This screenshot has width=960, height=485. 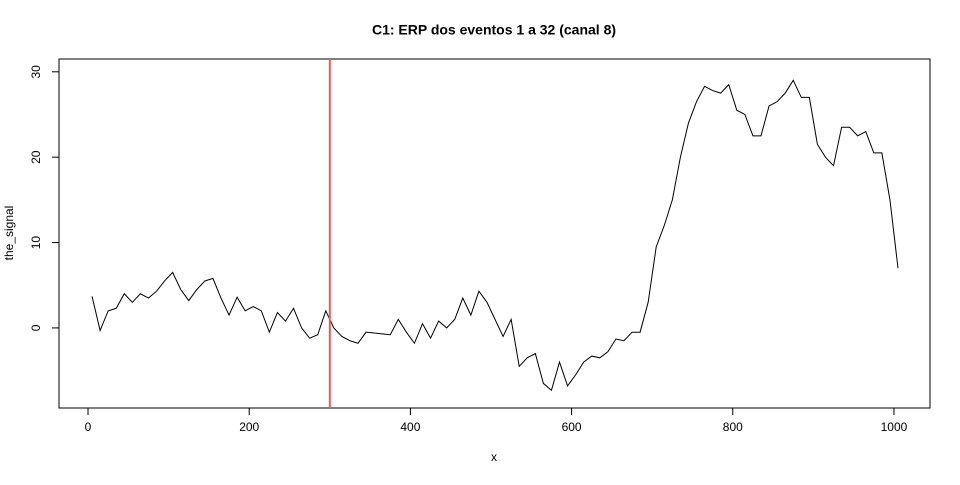 What do you see at coordinates (36, 157) in the screenshot?
I see `y-tick-label: 20` at bounding box center [36, 157].